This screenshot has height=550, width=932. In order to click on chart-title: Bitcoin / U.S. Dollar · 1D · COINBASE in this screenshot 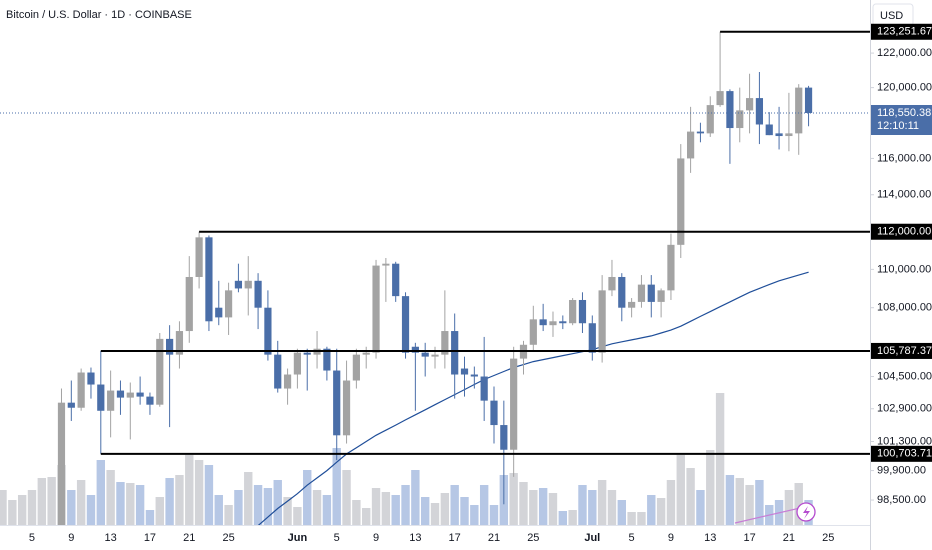, I will do `click(99, 15)`.